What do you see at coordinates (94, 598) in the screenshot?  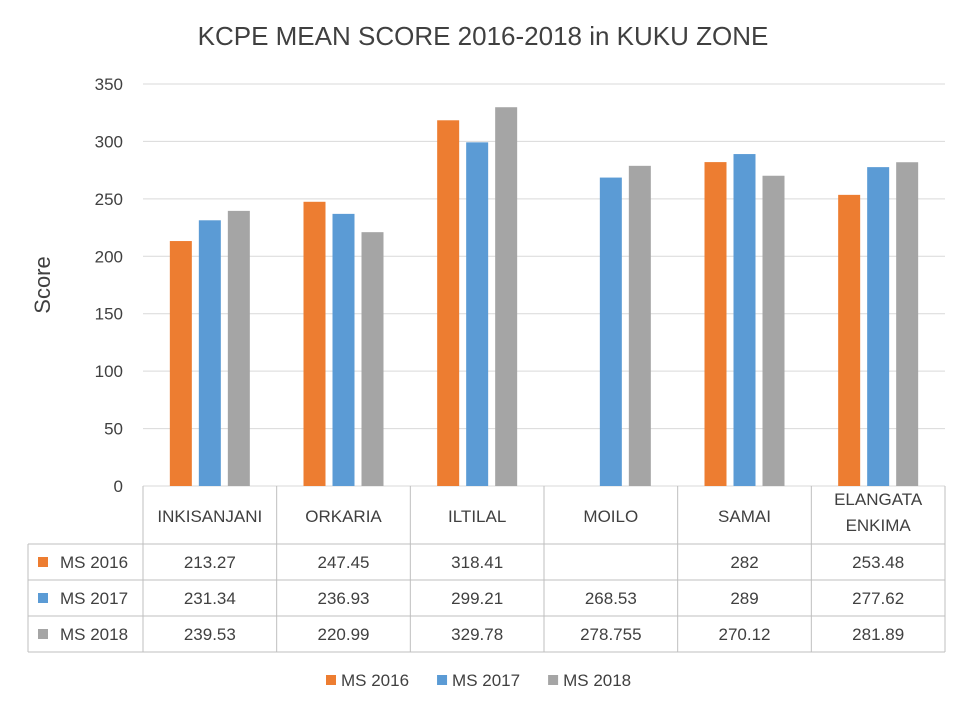 I see `table-row-header: MS 2017` at bounding box center [94, 598].